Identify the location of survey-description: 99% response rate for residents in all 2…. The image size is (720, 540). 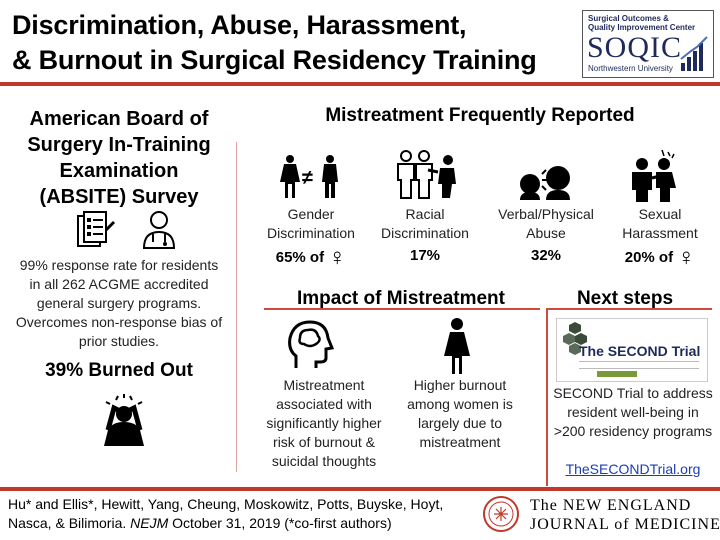
(119, 303).